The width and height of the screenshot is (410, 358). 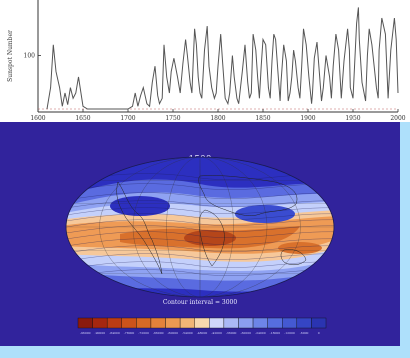 What do you see at coordinates (216, 333) in the screenshot?
I see `colorbar-label: -42000` at bounding box center [216, 333].